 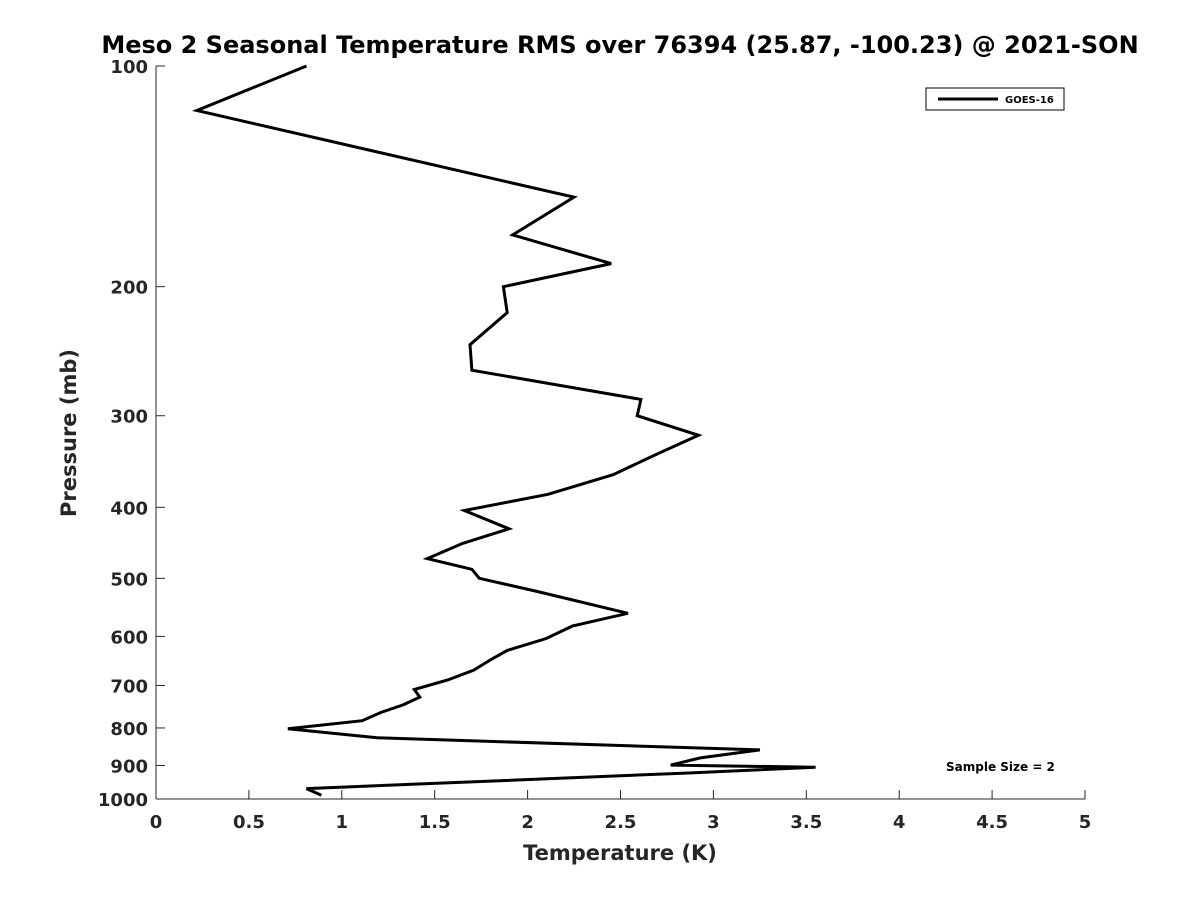 What do you see at coordinates (435, 822) in the screenshot?
I see `x-tick-label: 1.5` at bounding box center [435, 822].